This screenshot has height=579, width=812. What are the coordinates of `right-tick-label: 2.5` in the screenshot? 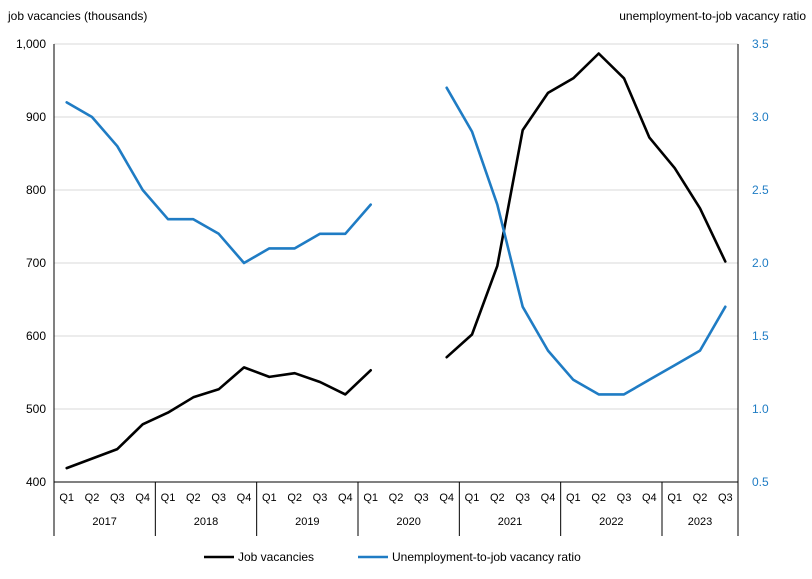 It's located at (760, 190).